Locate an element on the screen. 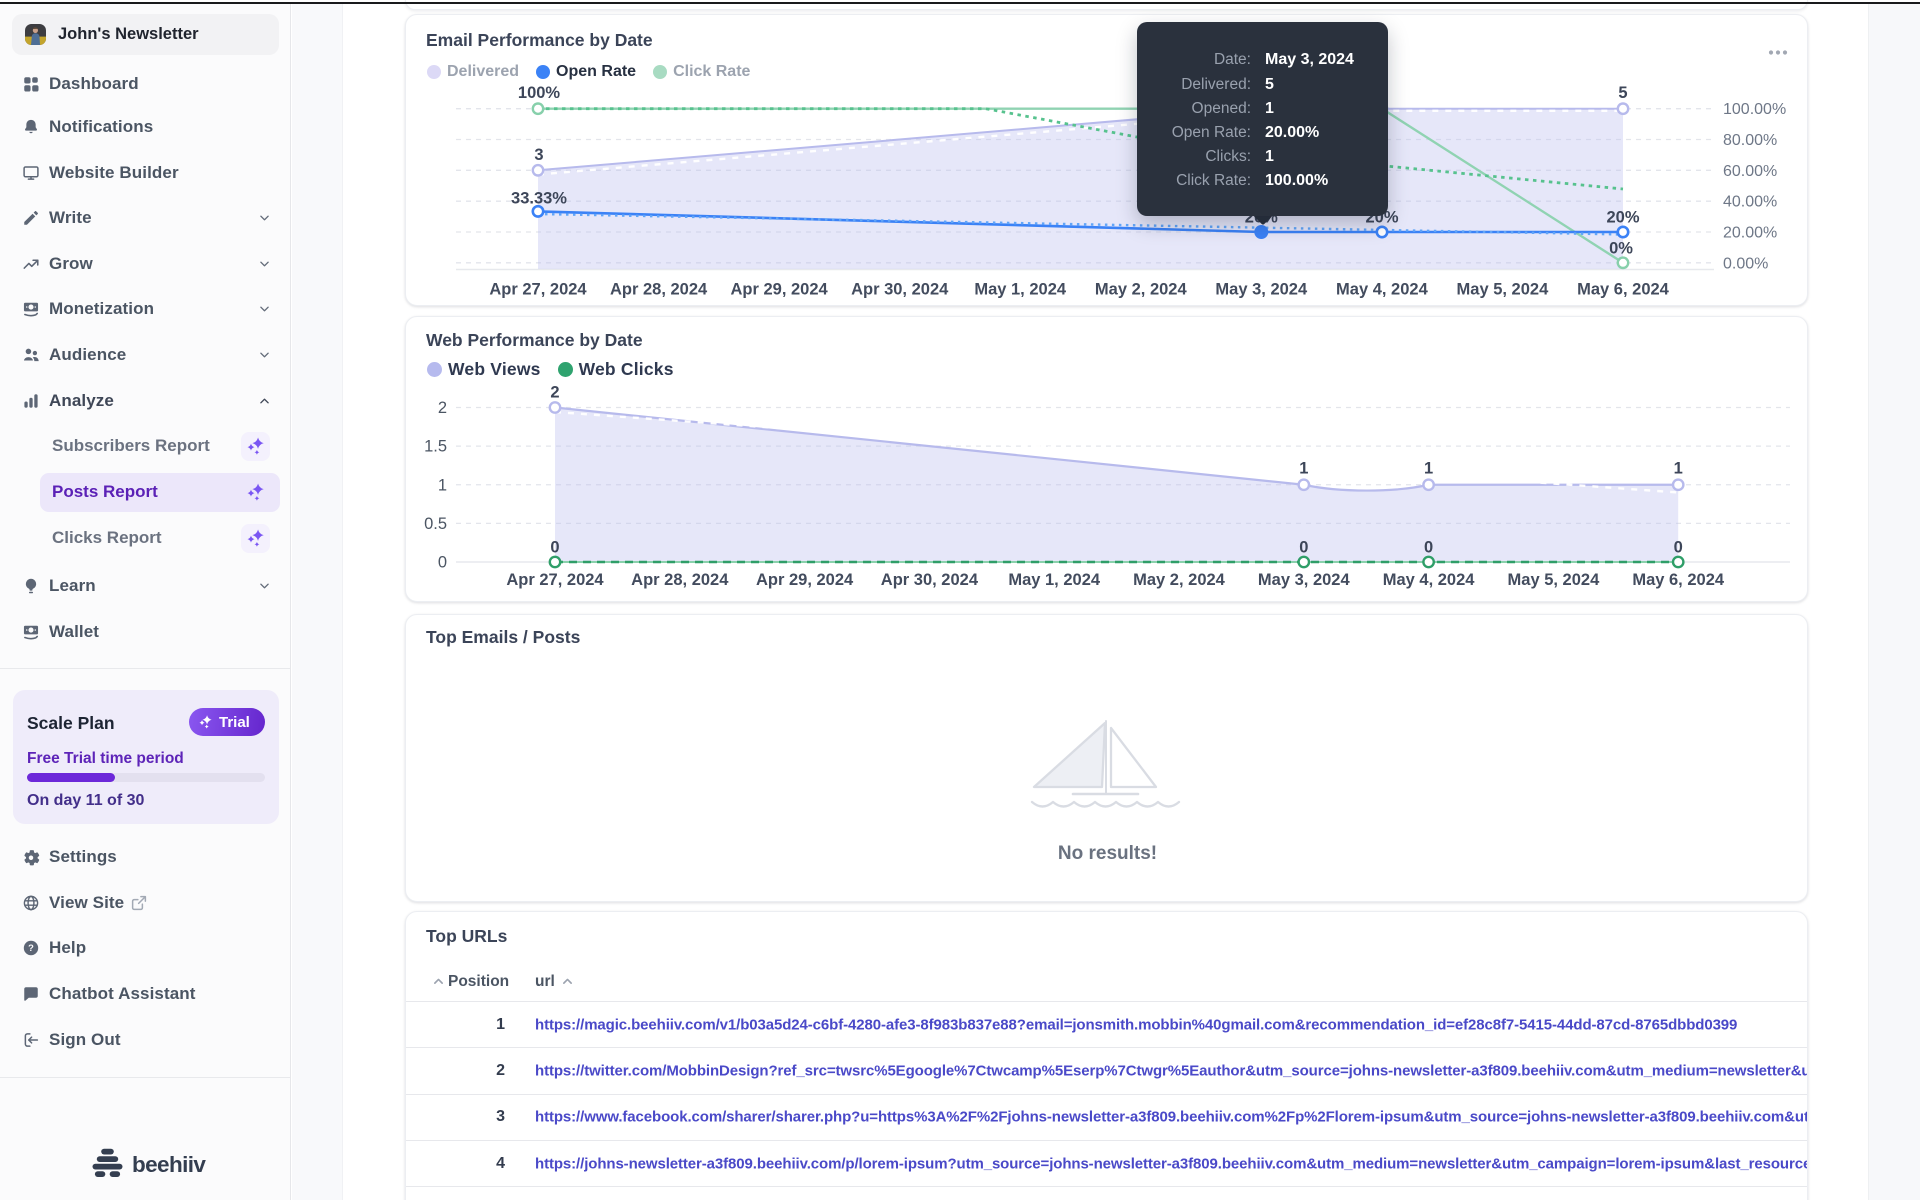  svg-text: 5 is located at coordinates (1622, 93).